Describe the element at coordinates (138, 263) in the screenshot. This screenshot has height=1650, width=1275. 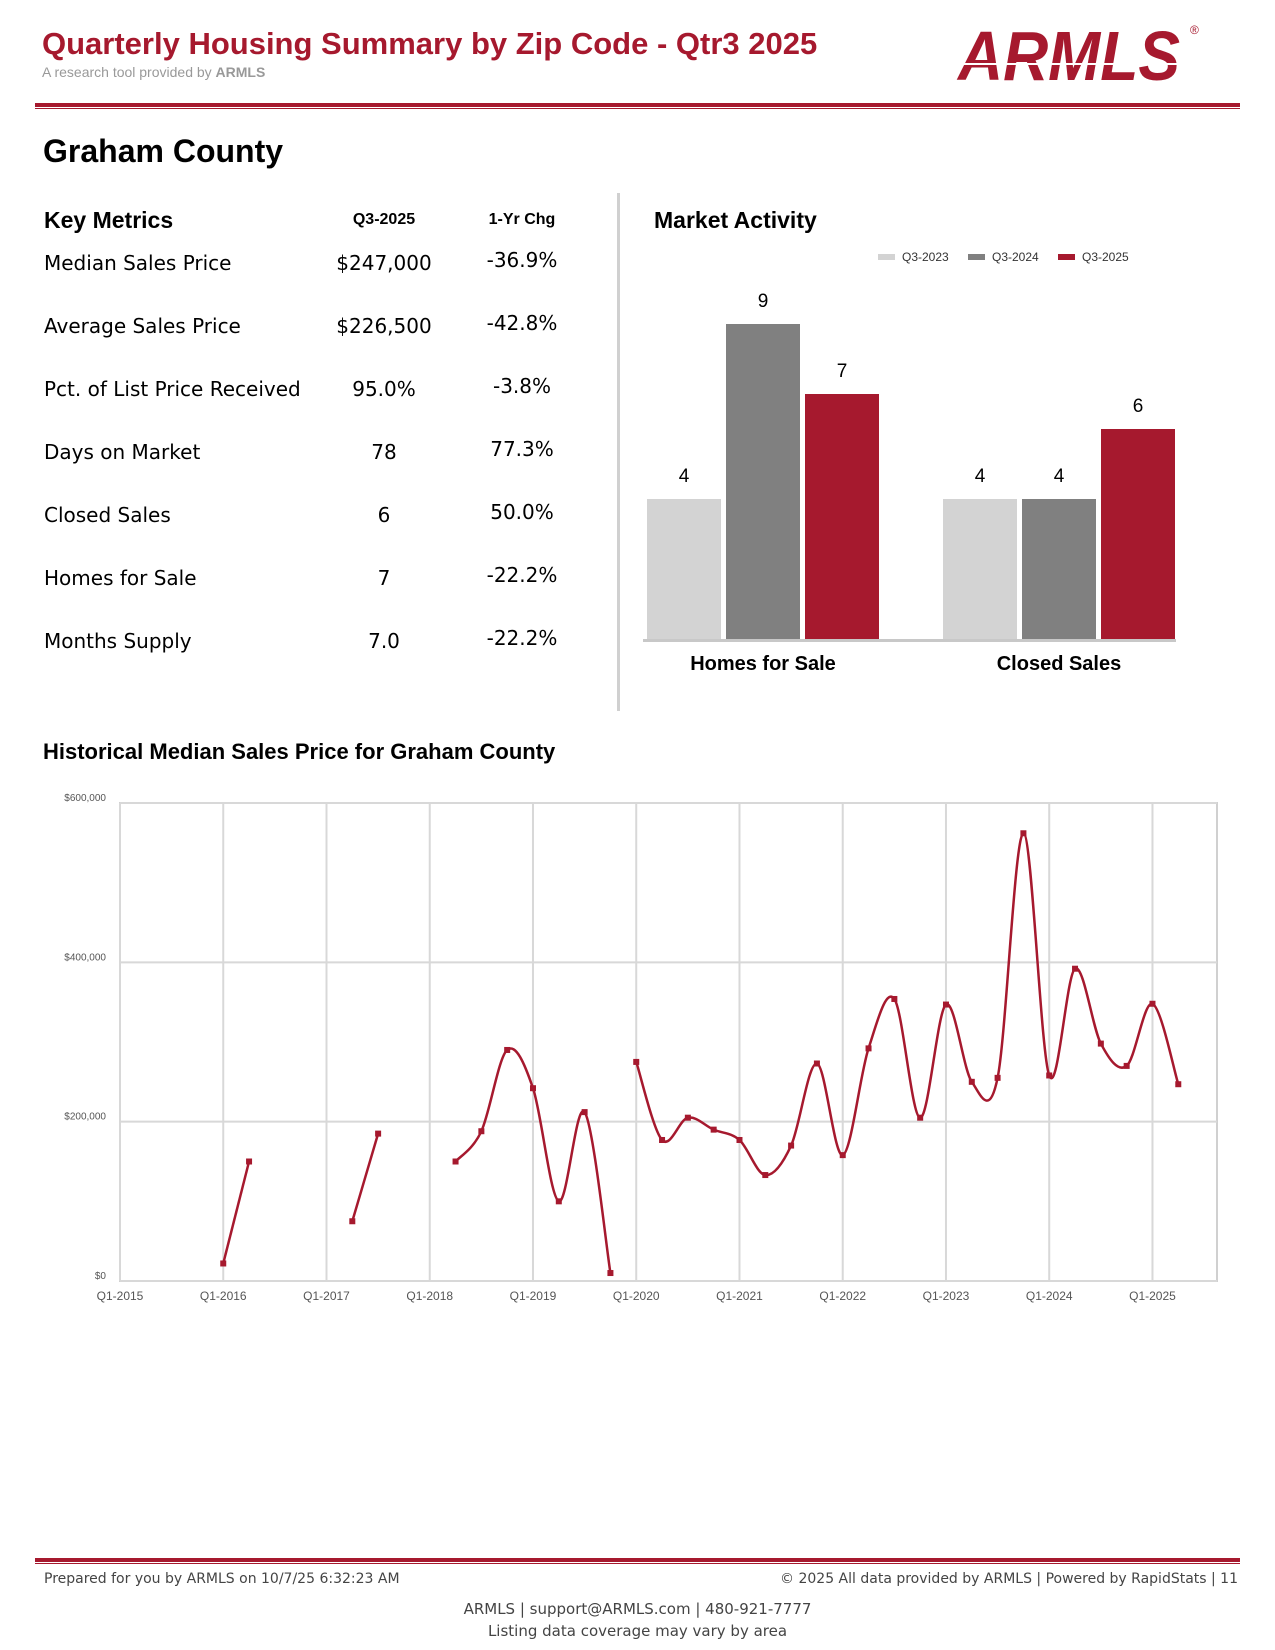
I see `metric-label: Median Sales Price` at that location.